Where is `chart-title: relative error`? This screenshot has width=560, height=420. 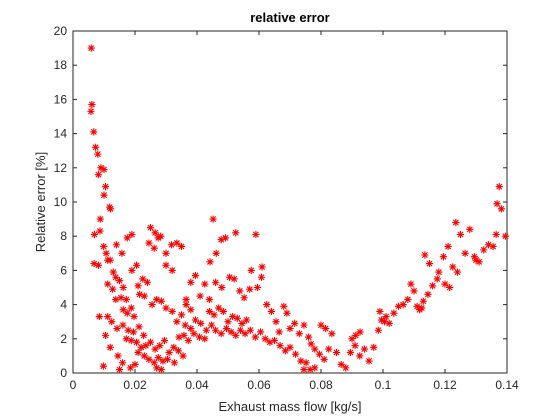 chart-title: relative error is located at coordinates (290, 17).